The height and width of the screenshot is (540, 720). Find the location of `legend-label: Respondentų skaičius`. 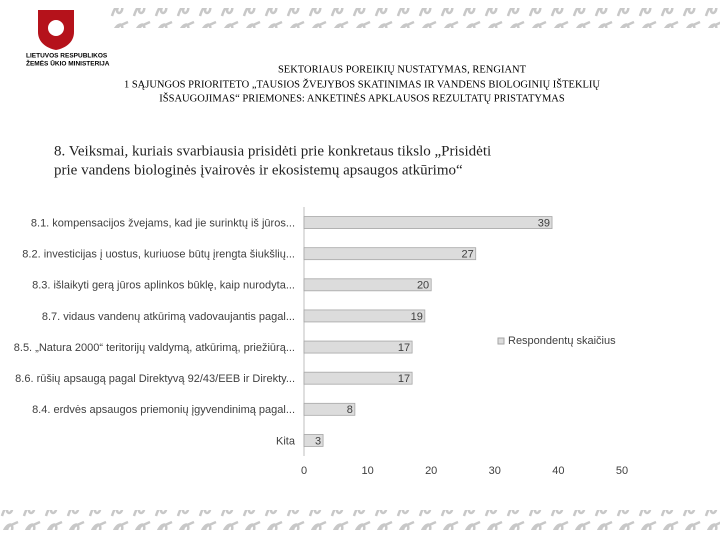

legend-label: Respondentų skaičius is located at coordinates (562, 341).